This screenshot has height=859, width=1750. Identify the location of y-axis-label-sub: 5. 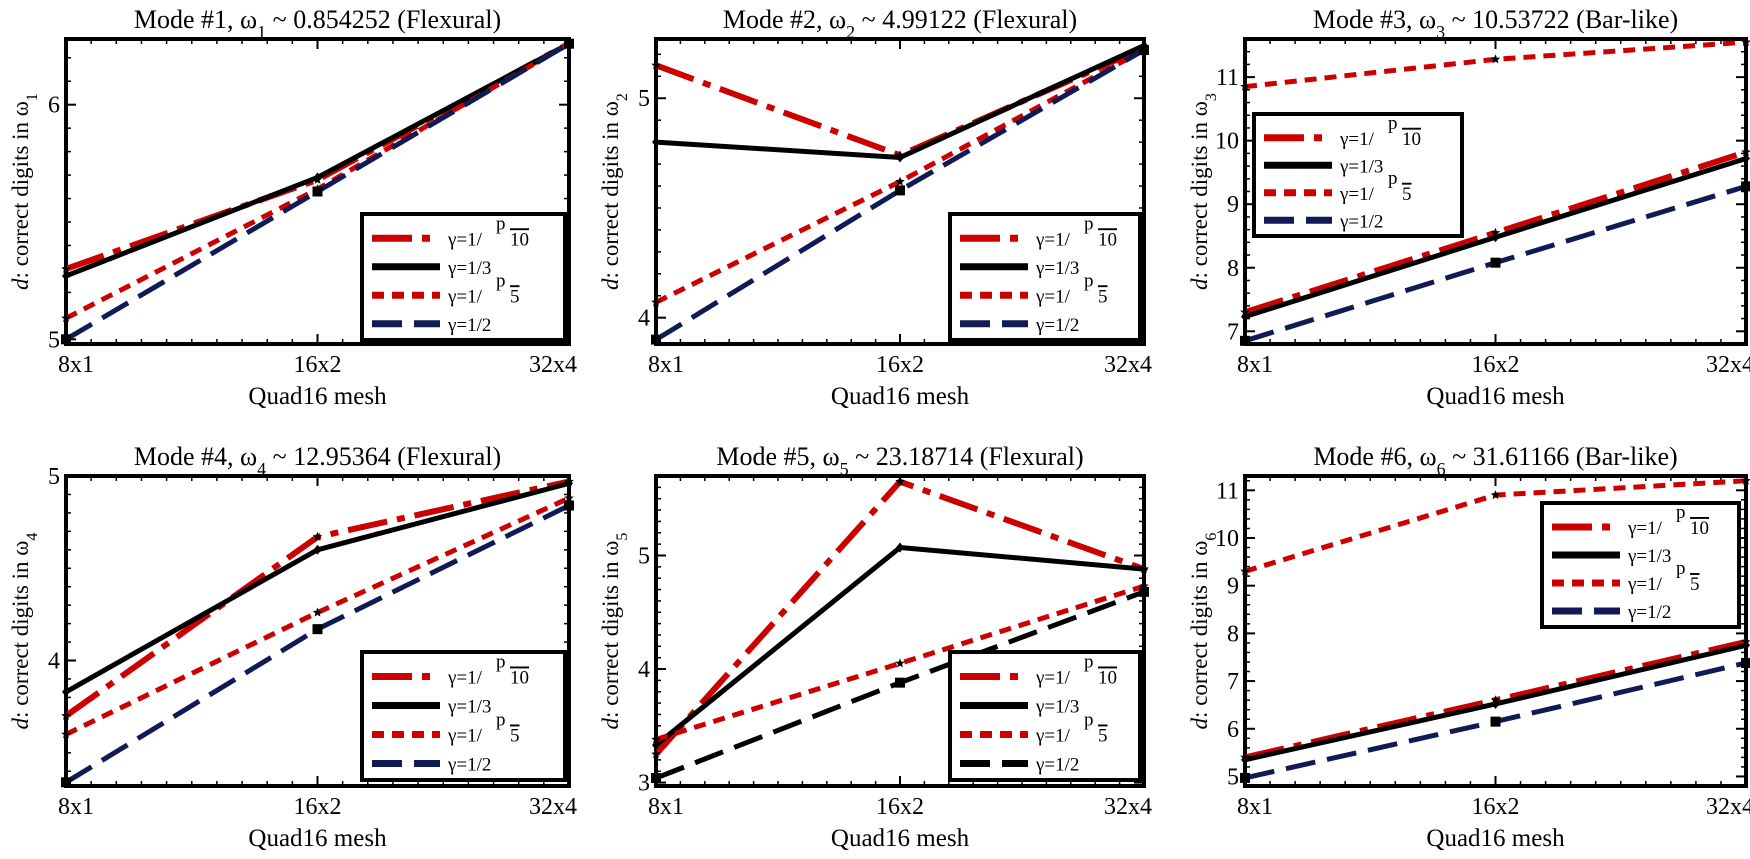
(622, 537).